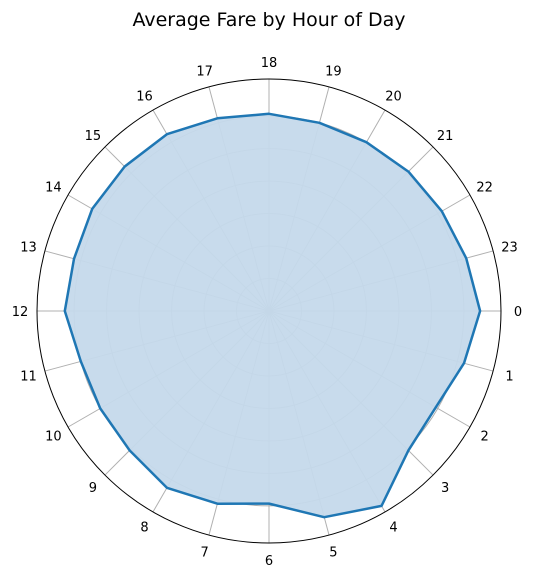  Describe the element at coordinates (445, 136) in the screenshot. I see `tick-label-21: 21` at that location.